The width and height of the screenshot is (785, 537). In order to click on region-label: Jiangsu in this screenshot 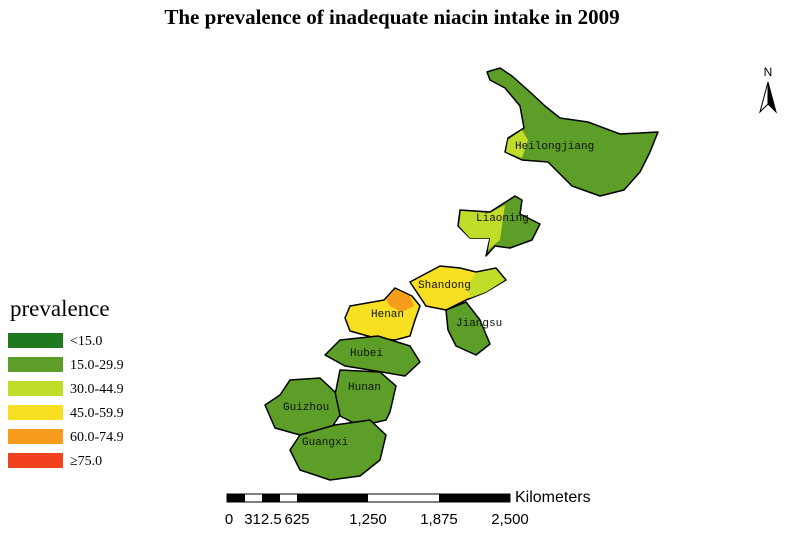, I will do `click(479, 324)`.